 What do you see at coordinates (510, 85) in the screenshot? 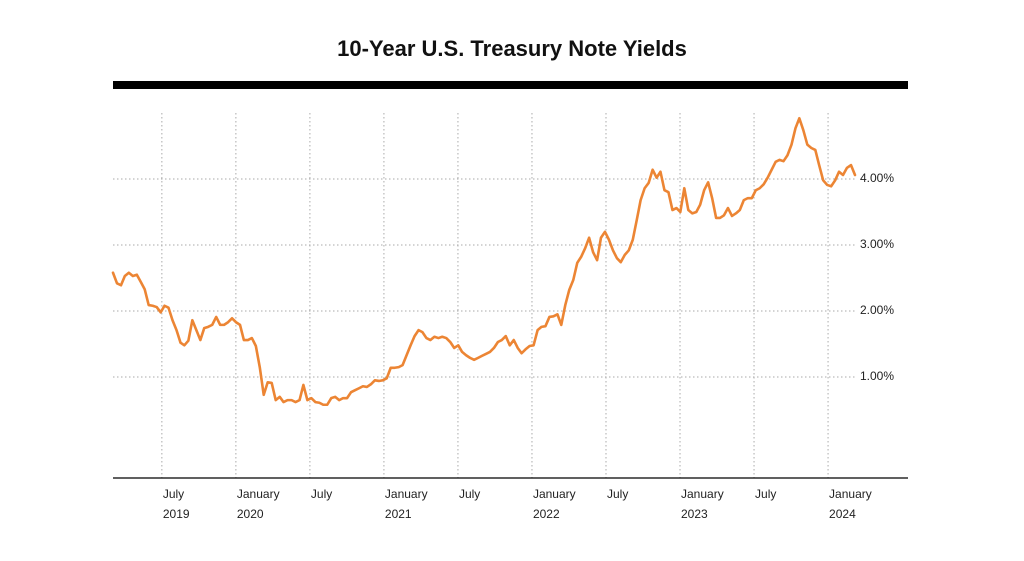
I see `title-rule` at bounding box center [510, 85].